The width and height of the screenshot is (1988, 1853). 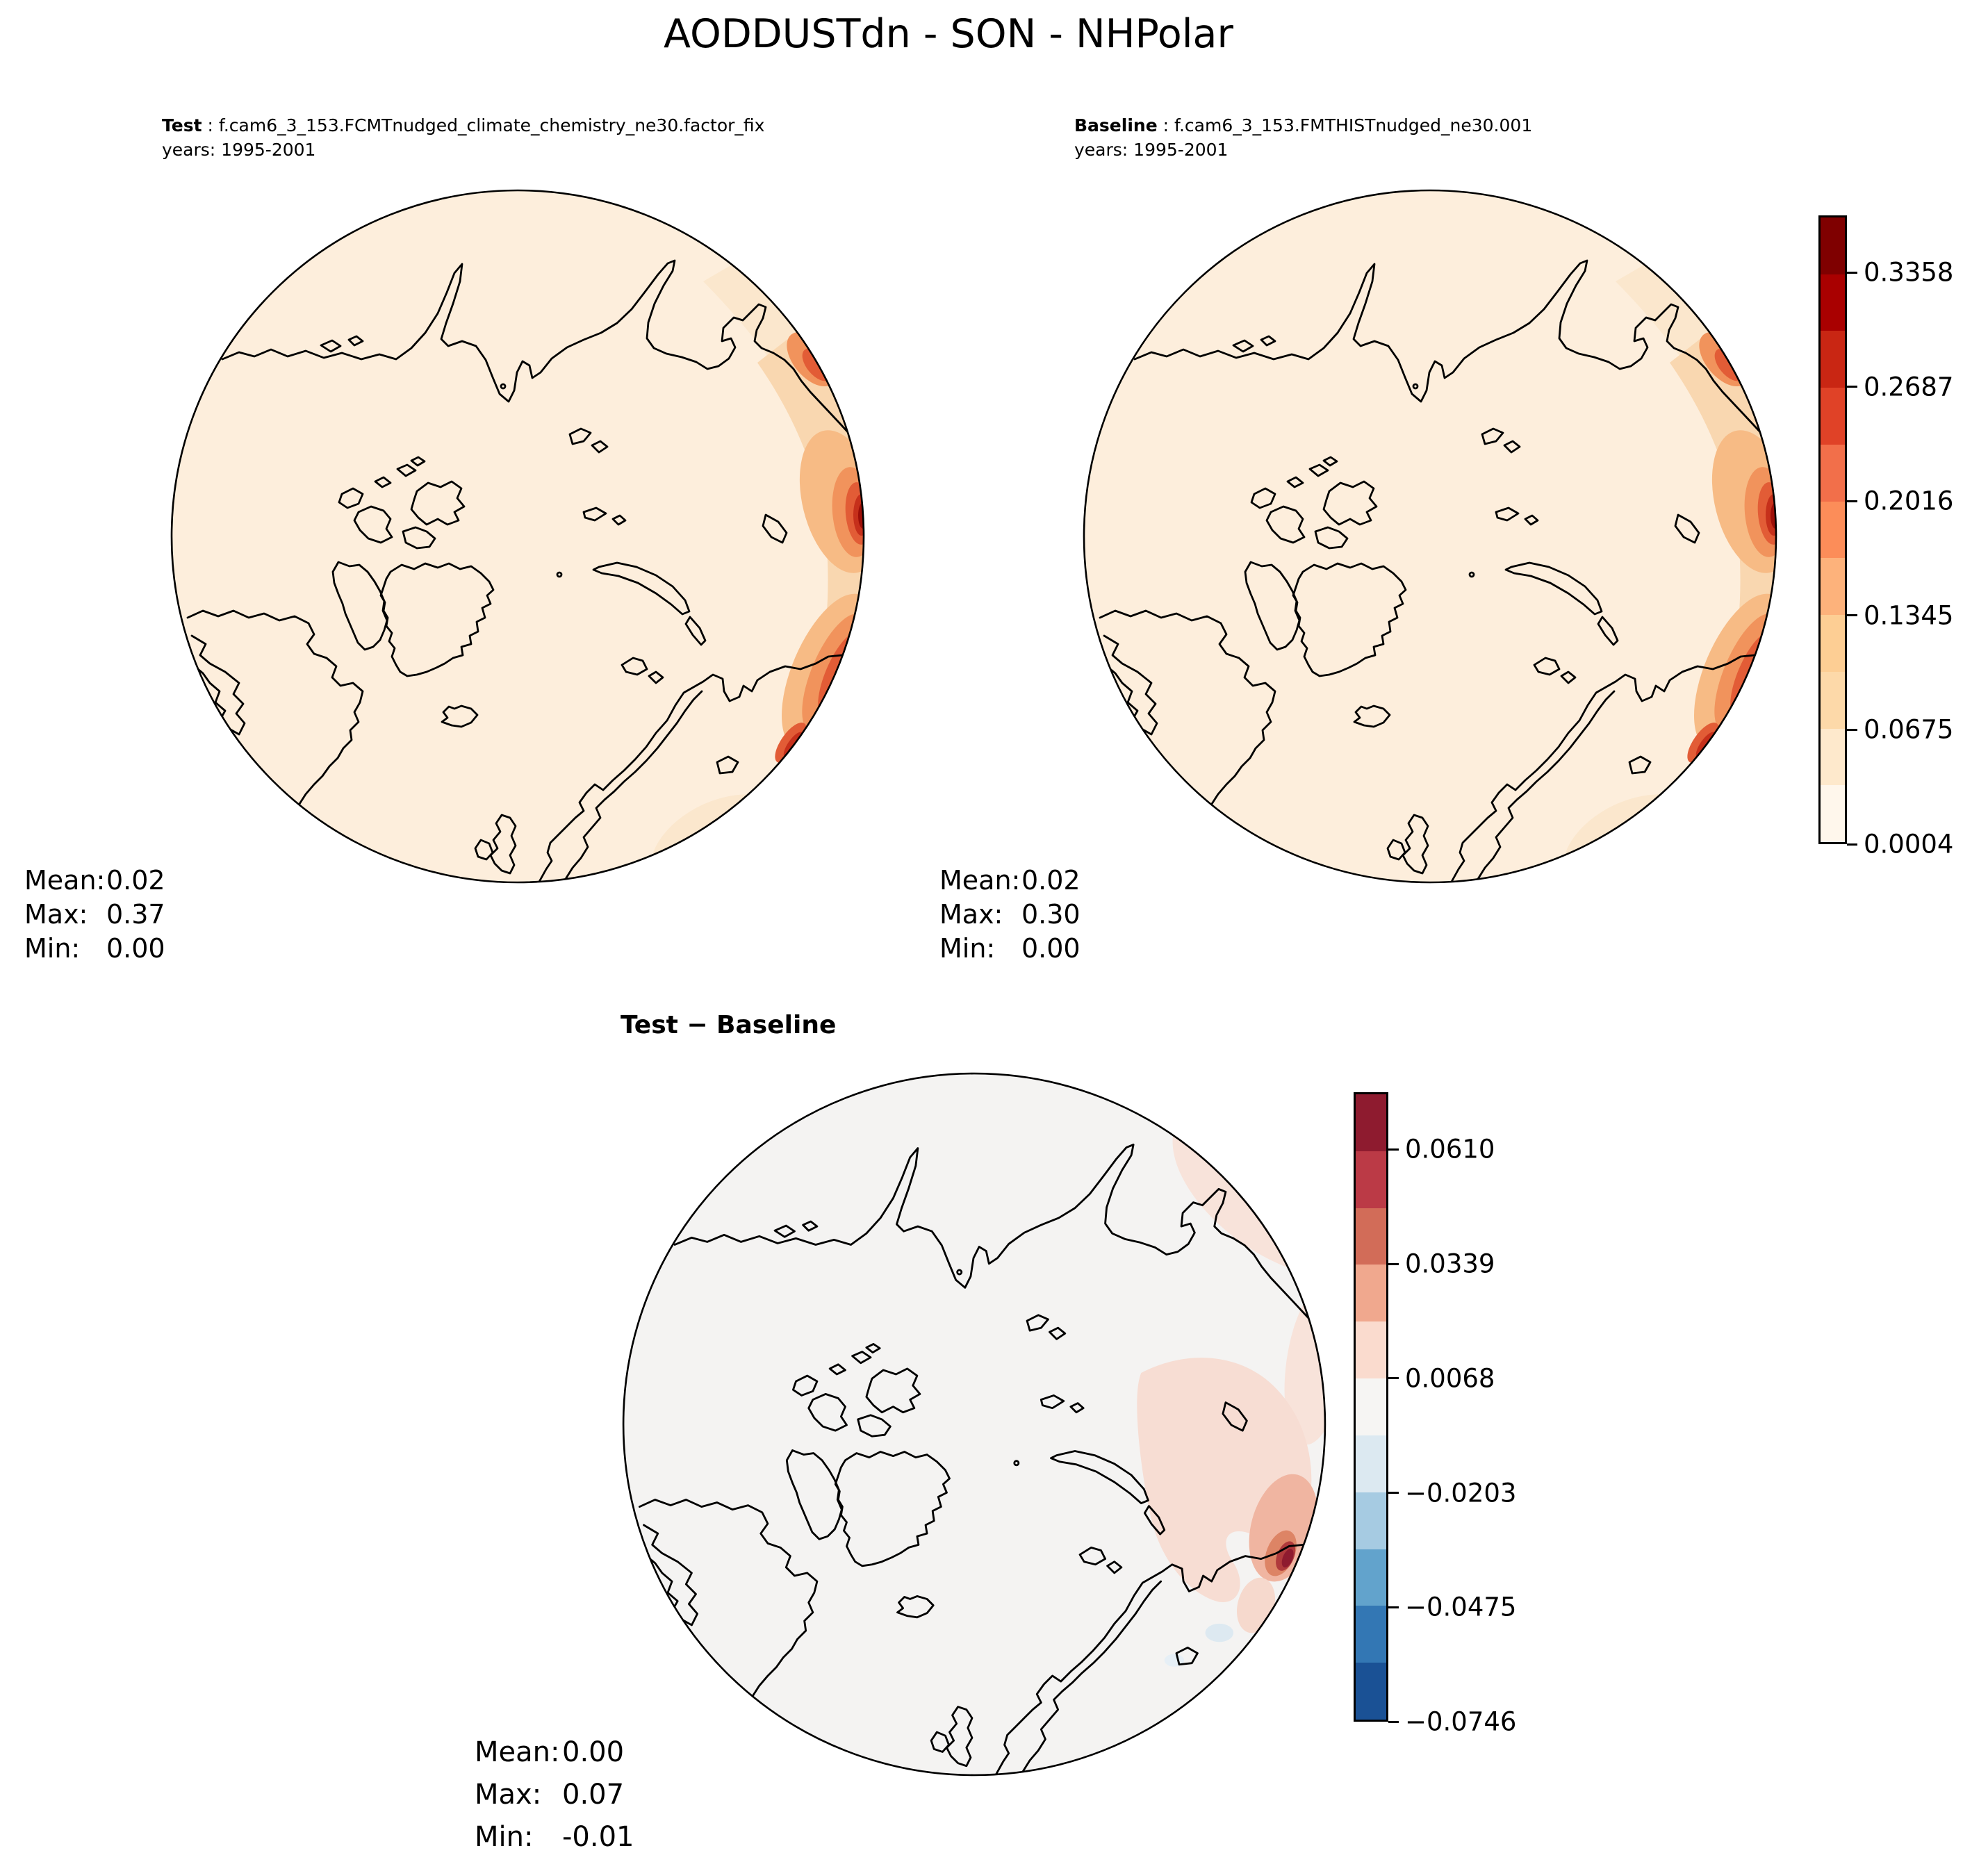 I want to click on colorbar-absolute: 0.3358 0.2687 0.2016 0.1345 0.0675 0.0004, so click(x=1885, y=537).